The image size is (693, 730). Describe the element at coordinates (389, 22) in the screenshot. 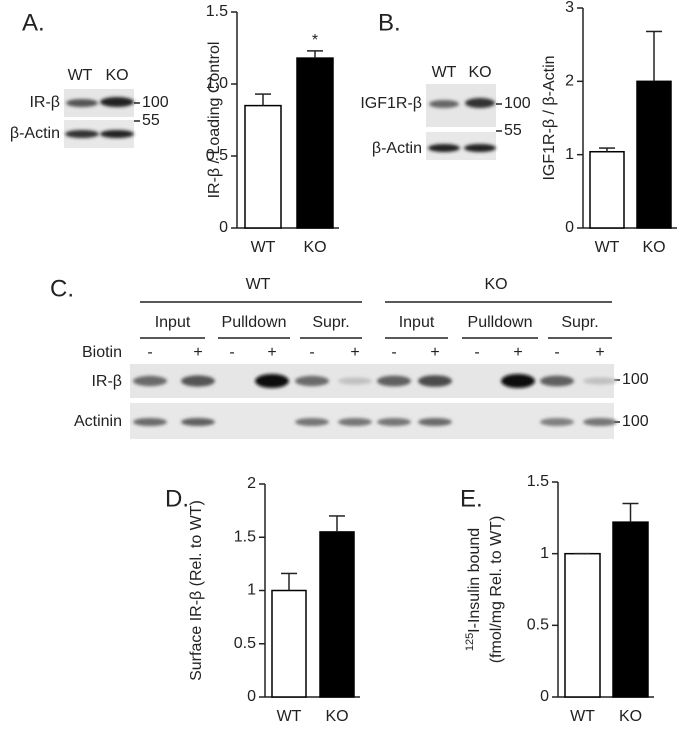

I see `panel-label: B.` at that location.